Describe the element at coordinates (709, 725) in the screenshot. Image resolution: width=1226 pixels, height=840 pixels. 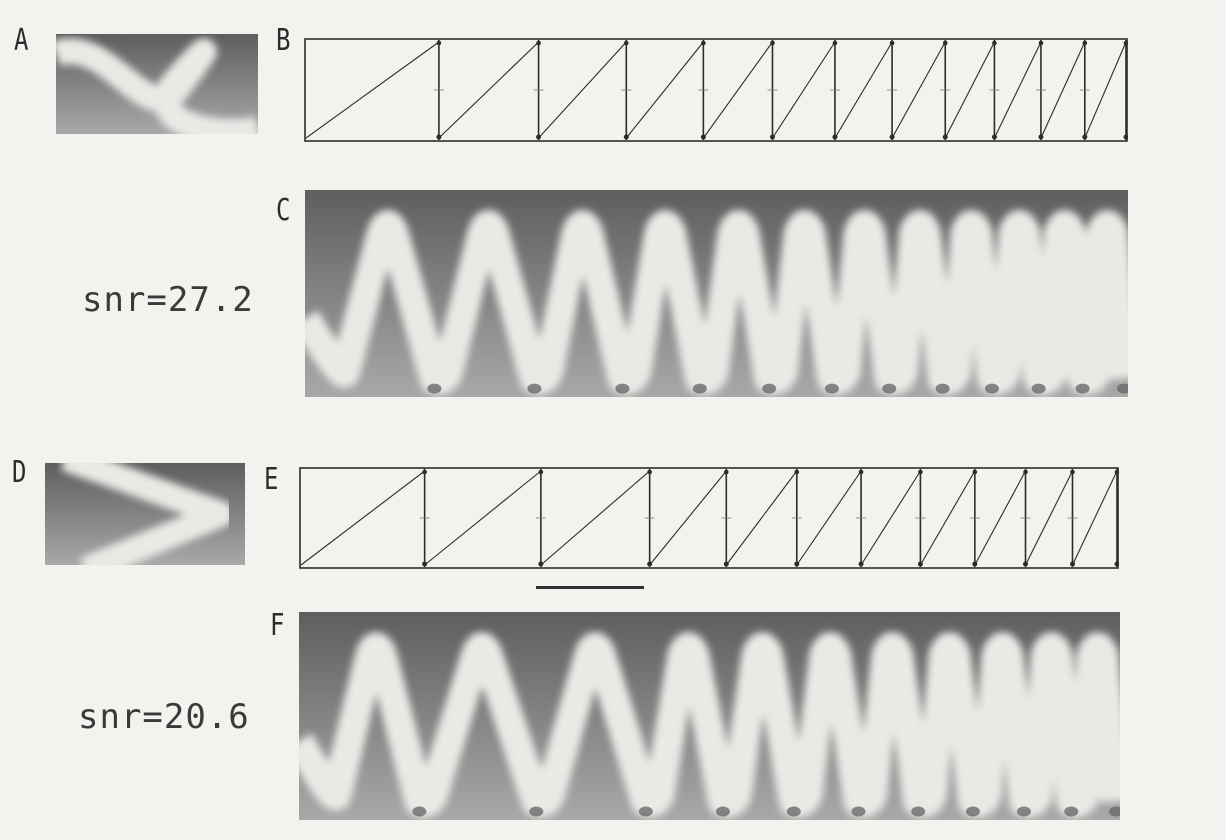
I see `kymo-f-band` at that location.